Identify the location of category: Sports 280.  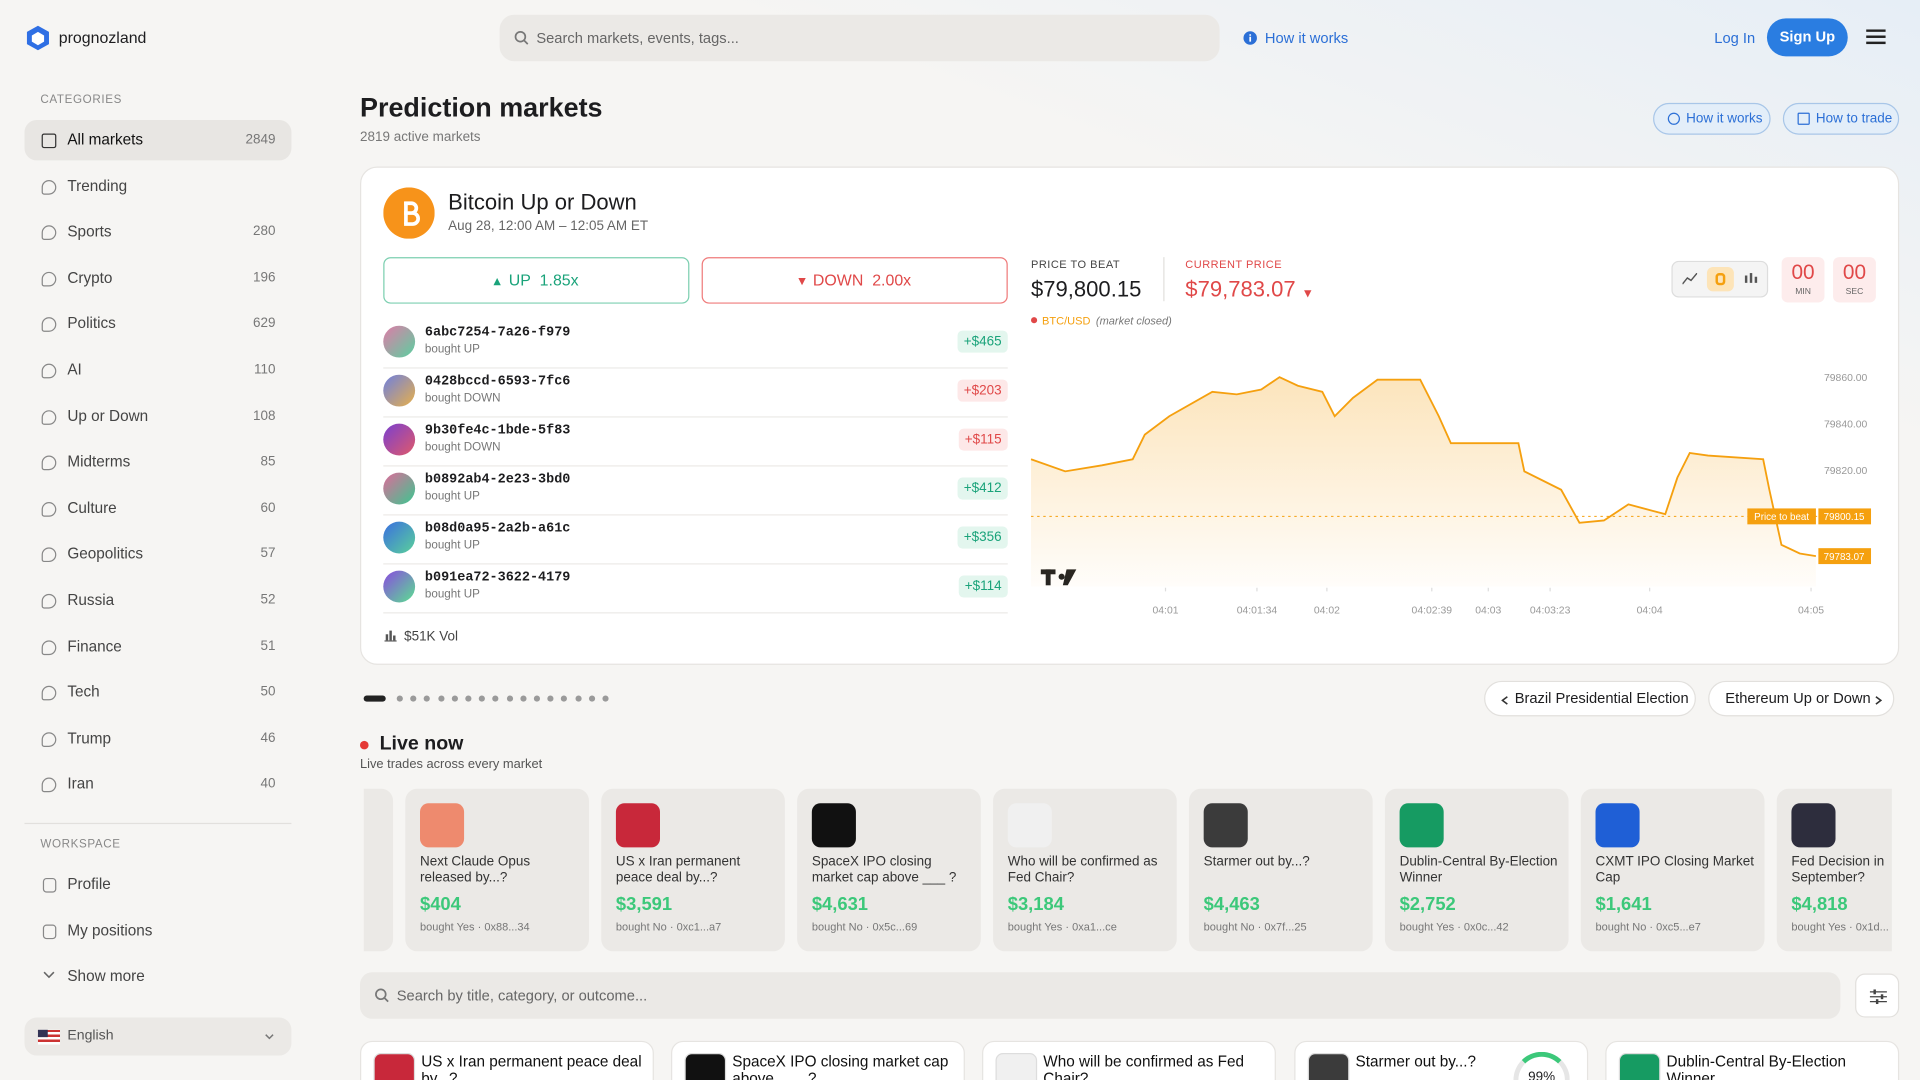
(157, 232).